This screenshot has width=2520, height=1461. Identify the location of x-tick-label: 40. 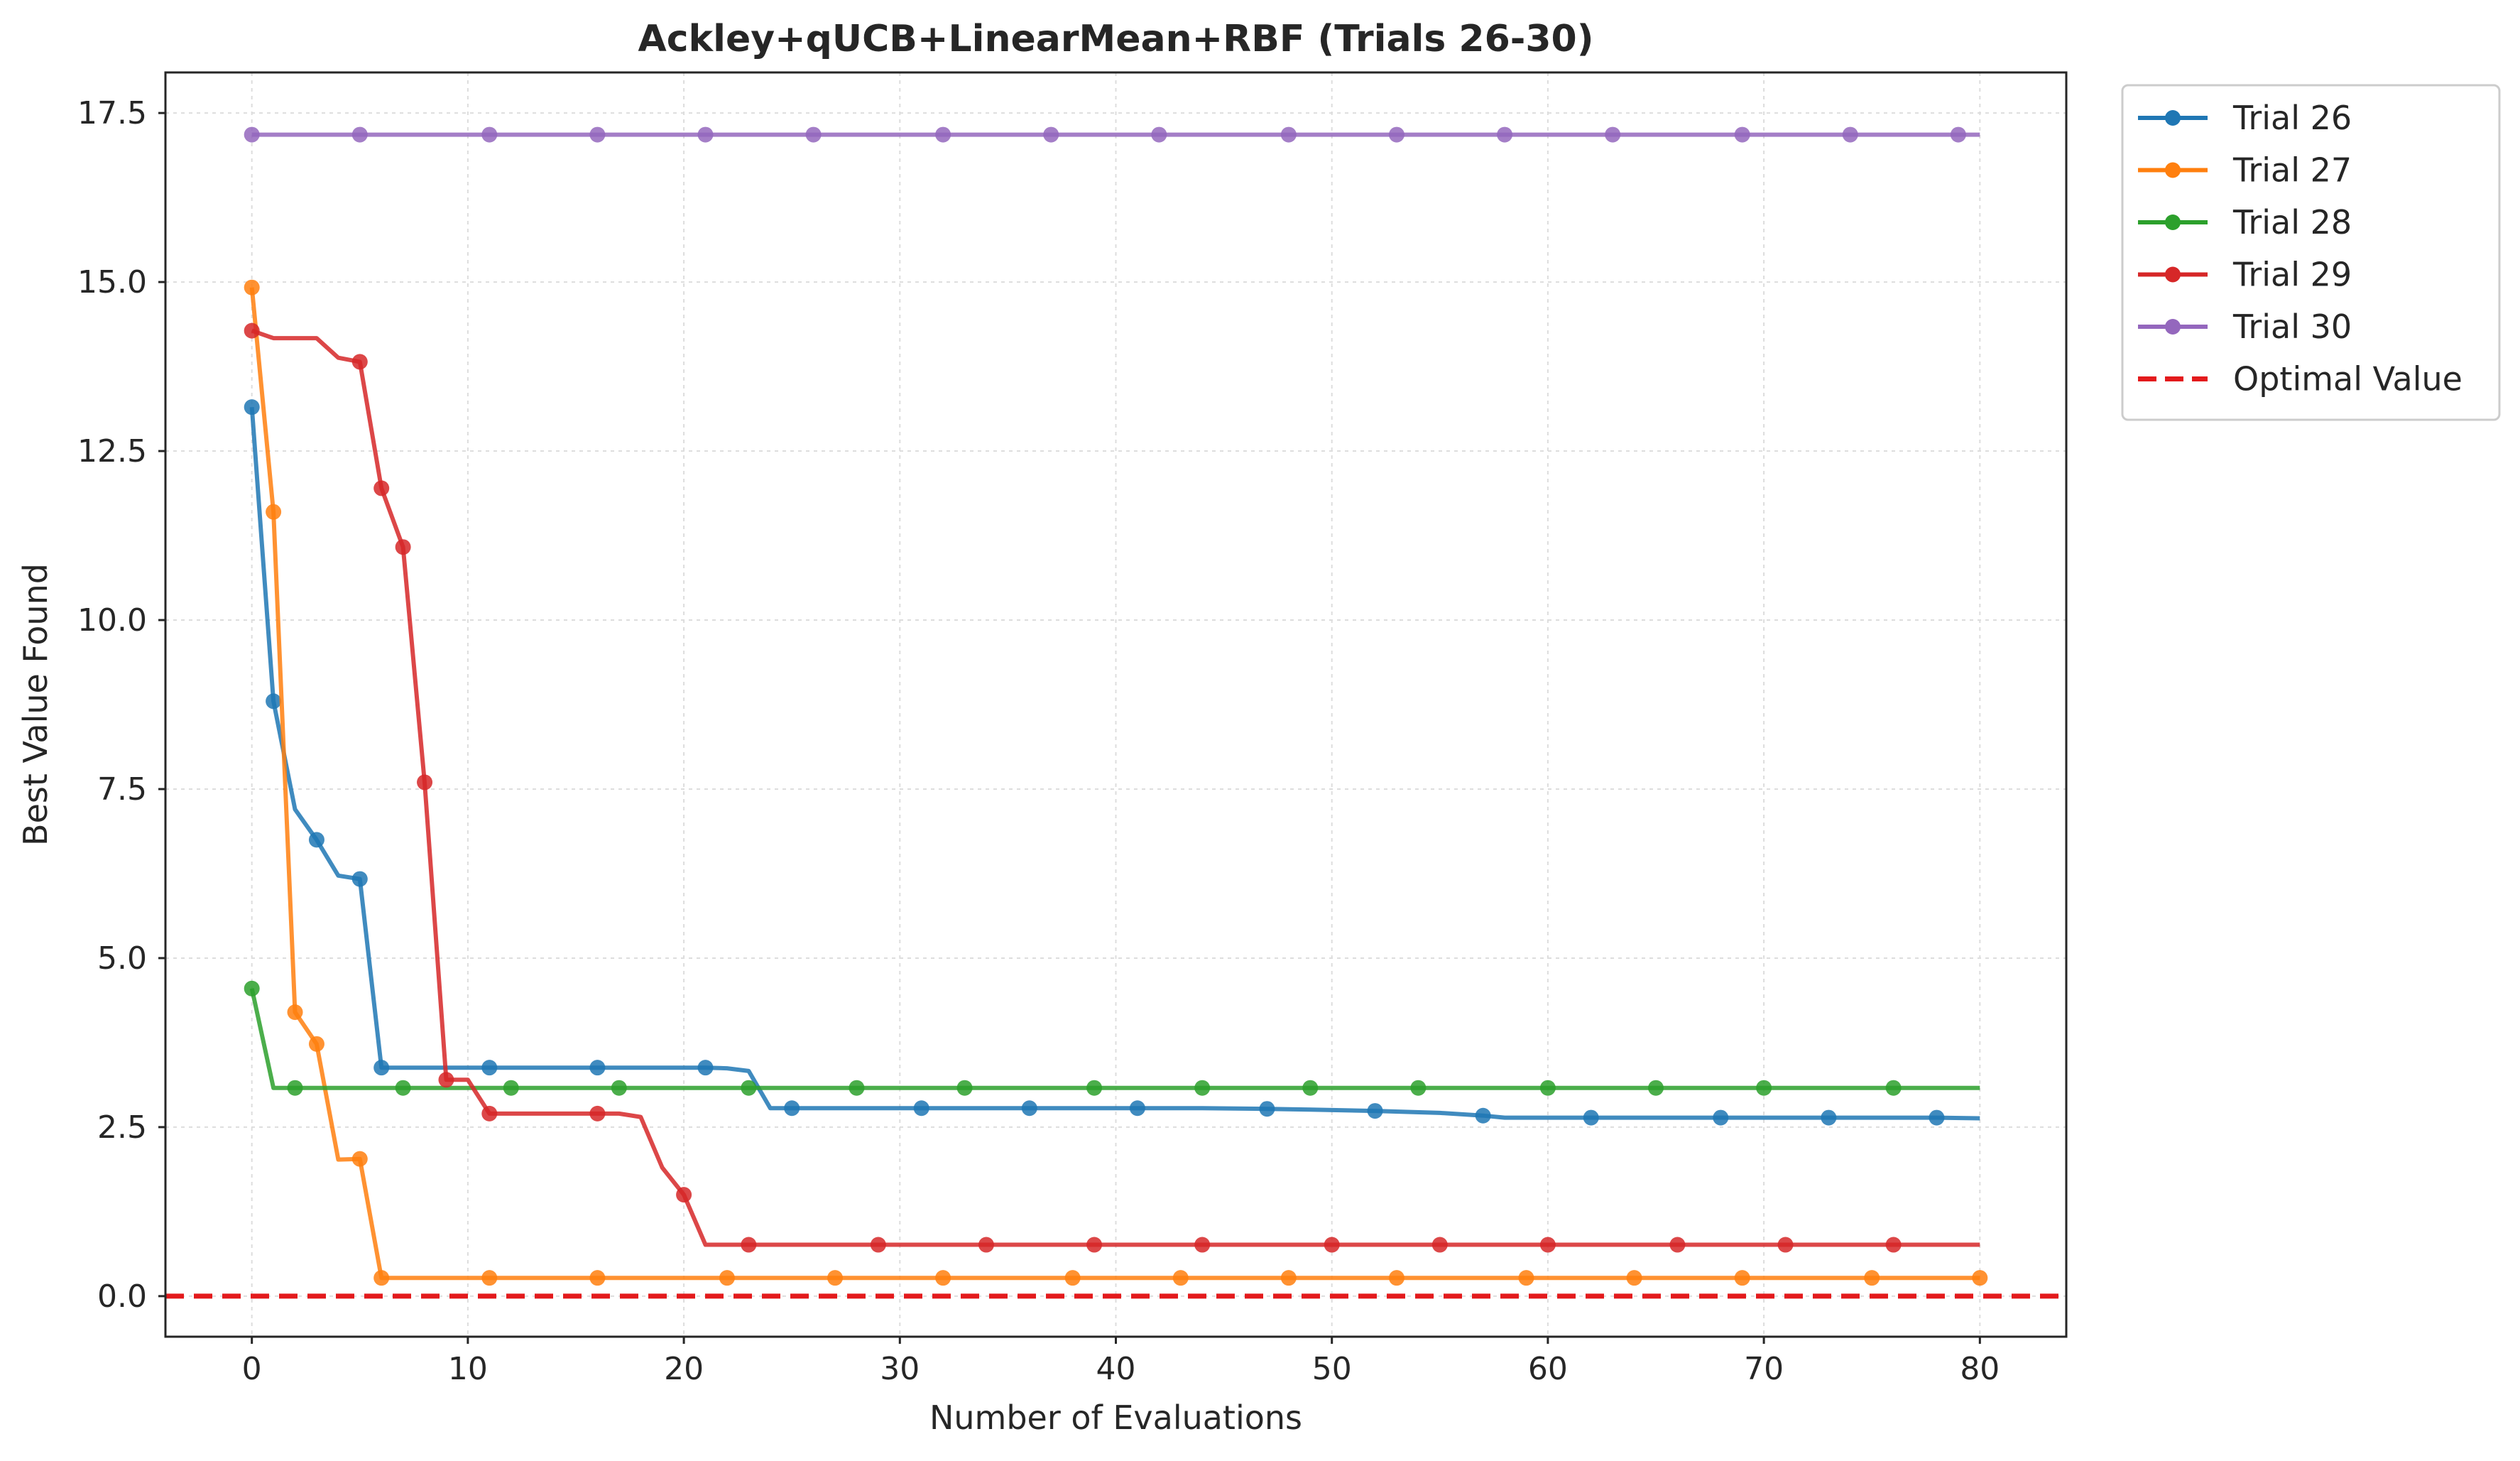
(1116, 1369).